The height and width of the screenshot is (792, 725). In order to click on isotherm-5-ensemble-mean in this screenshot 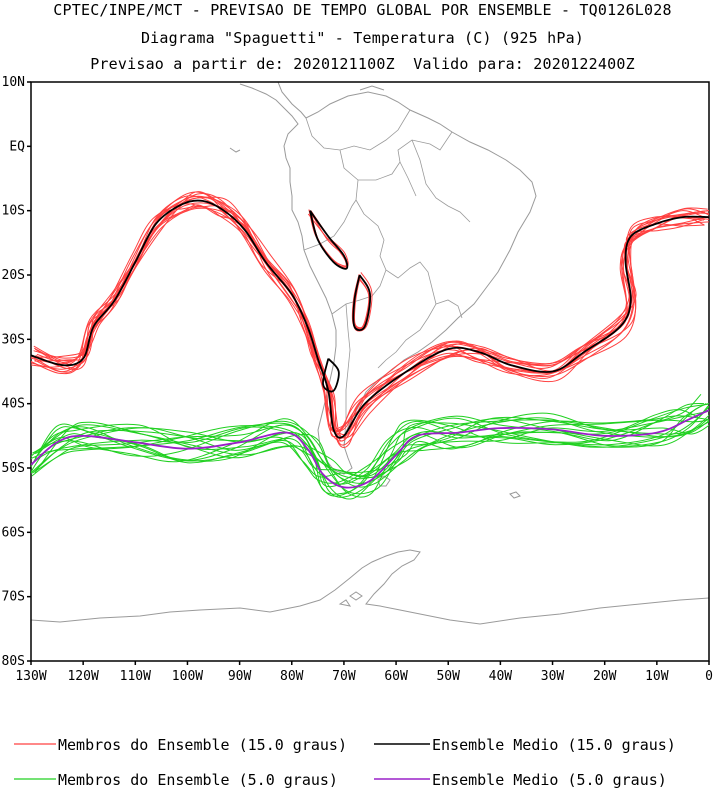, I will do `click(370, 449)`.